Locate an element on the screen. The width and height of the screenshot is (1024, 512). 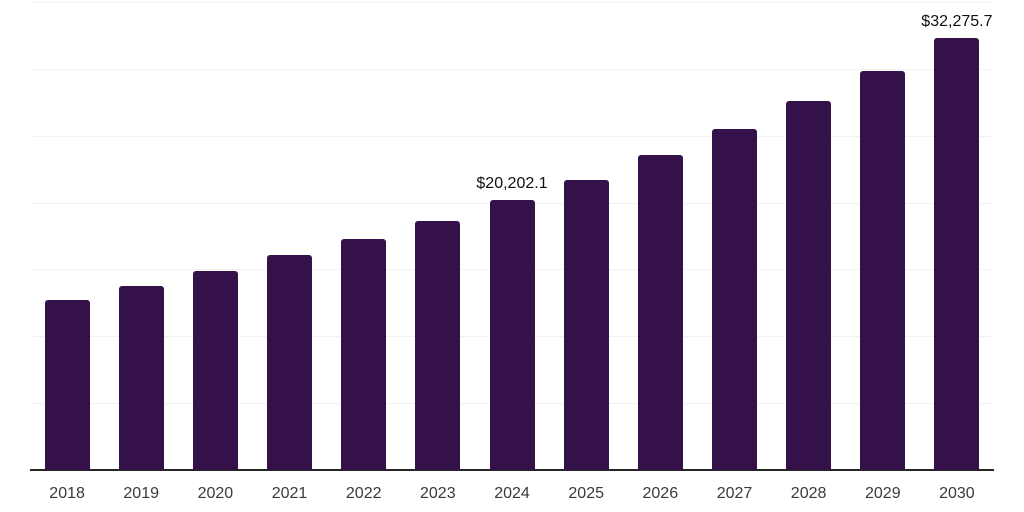
x-tick-label-2026: 2026 is located at coordinates (660, 493).